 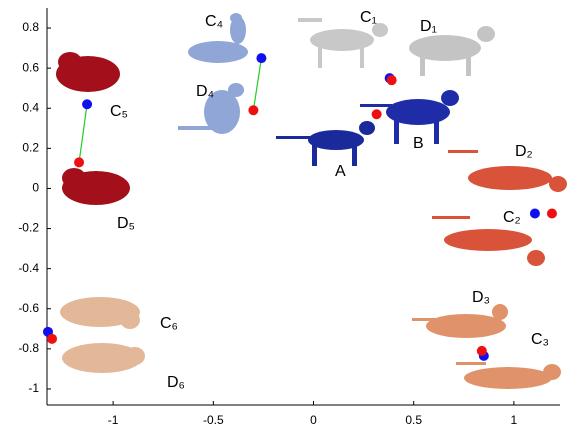 What do you see at coordinates (88, 72) in the screenshot?
I see `render-c5` at bounding box center [88, 72].